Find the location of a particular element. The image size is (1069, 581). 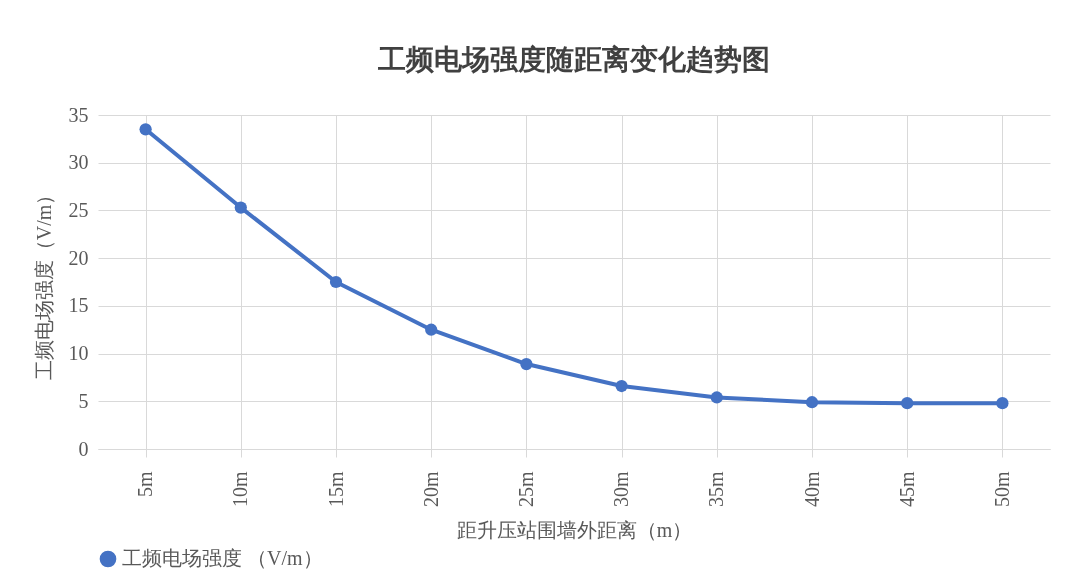

y-tick-label: 0 is located at coordinates (83, 448).